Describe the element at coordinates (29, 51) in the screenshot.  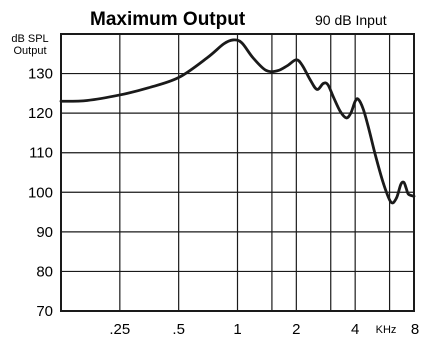
I see `y-axis-label-line2: Output` at that location.